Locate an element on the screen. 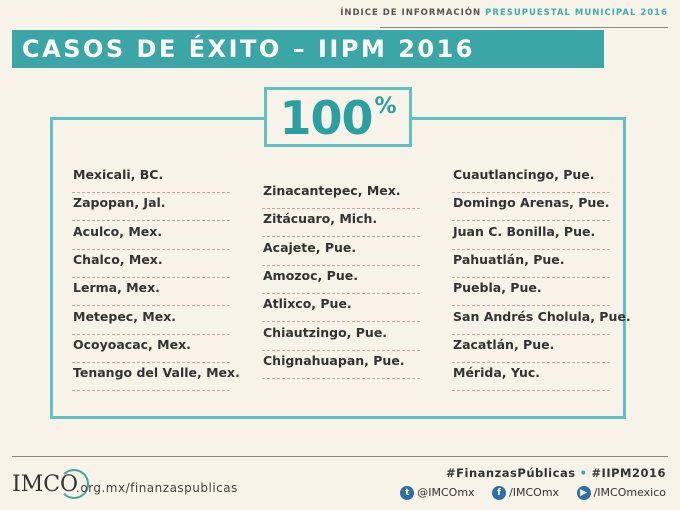  municipality-label: San Andrés Cholula, Pue. is located at coordinates (542, 316).